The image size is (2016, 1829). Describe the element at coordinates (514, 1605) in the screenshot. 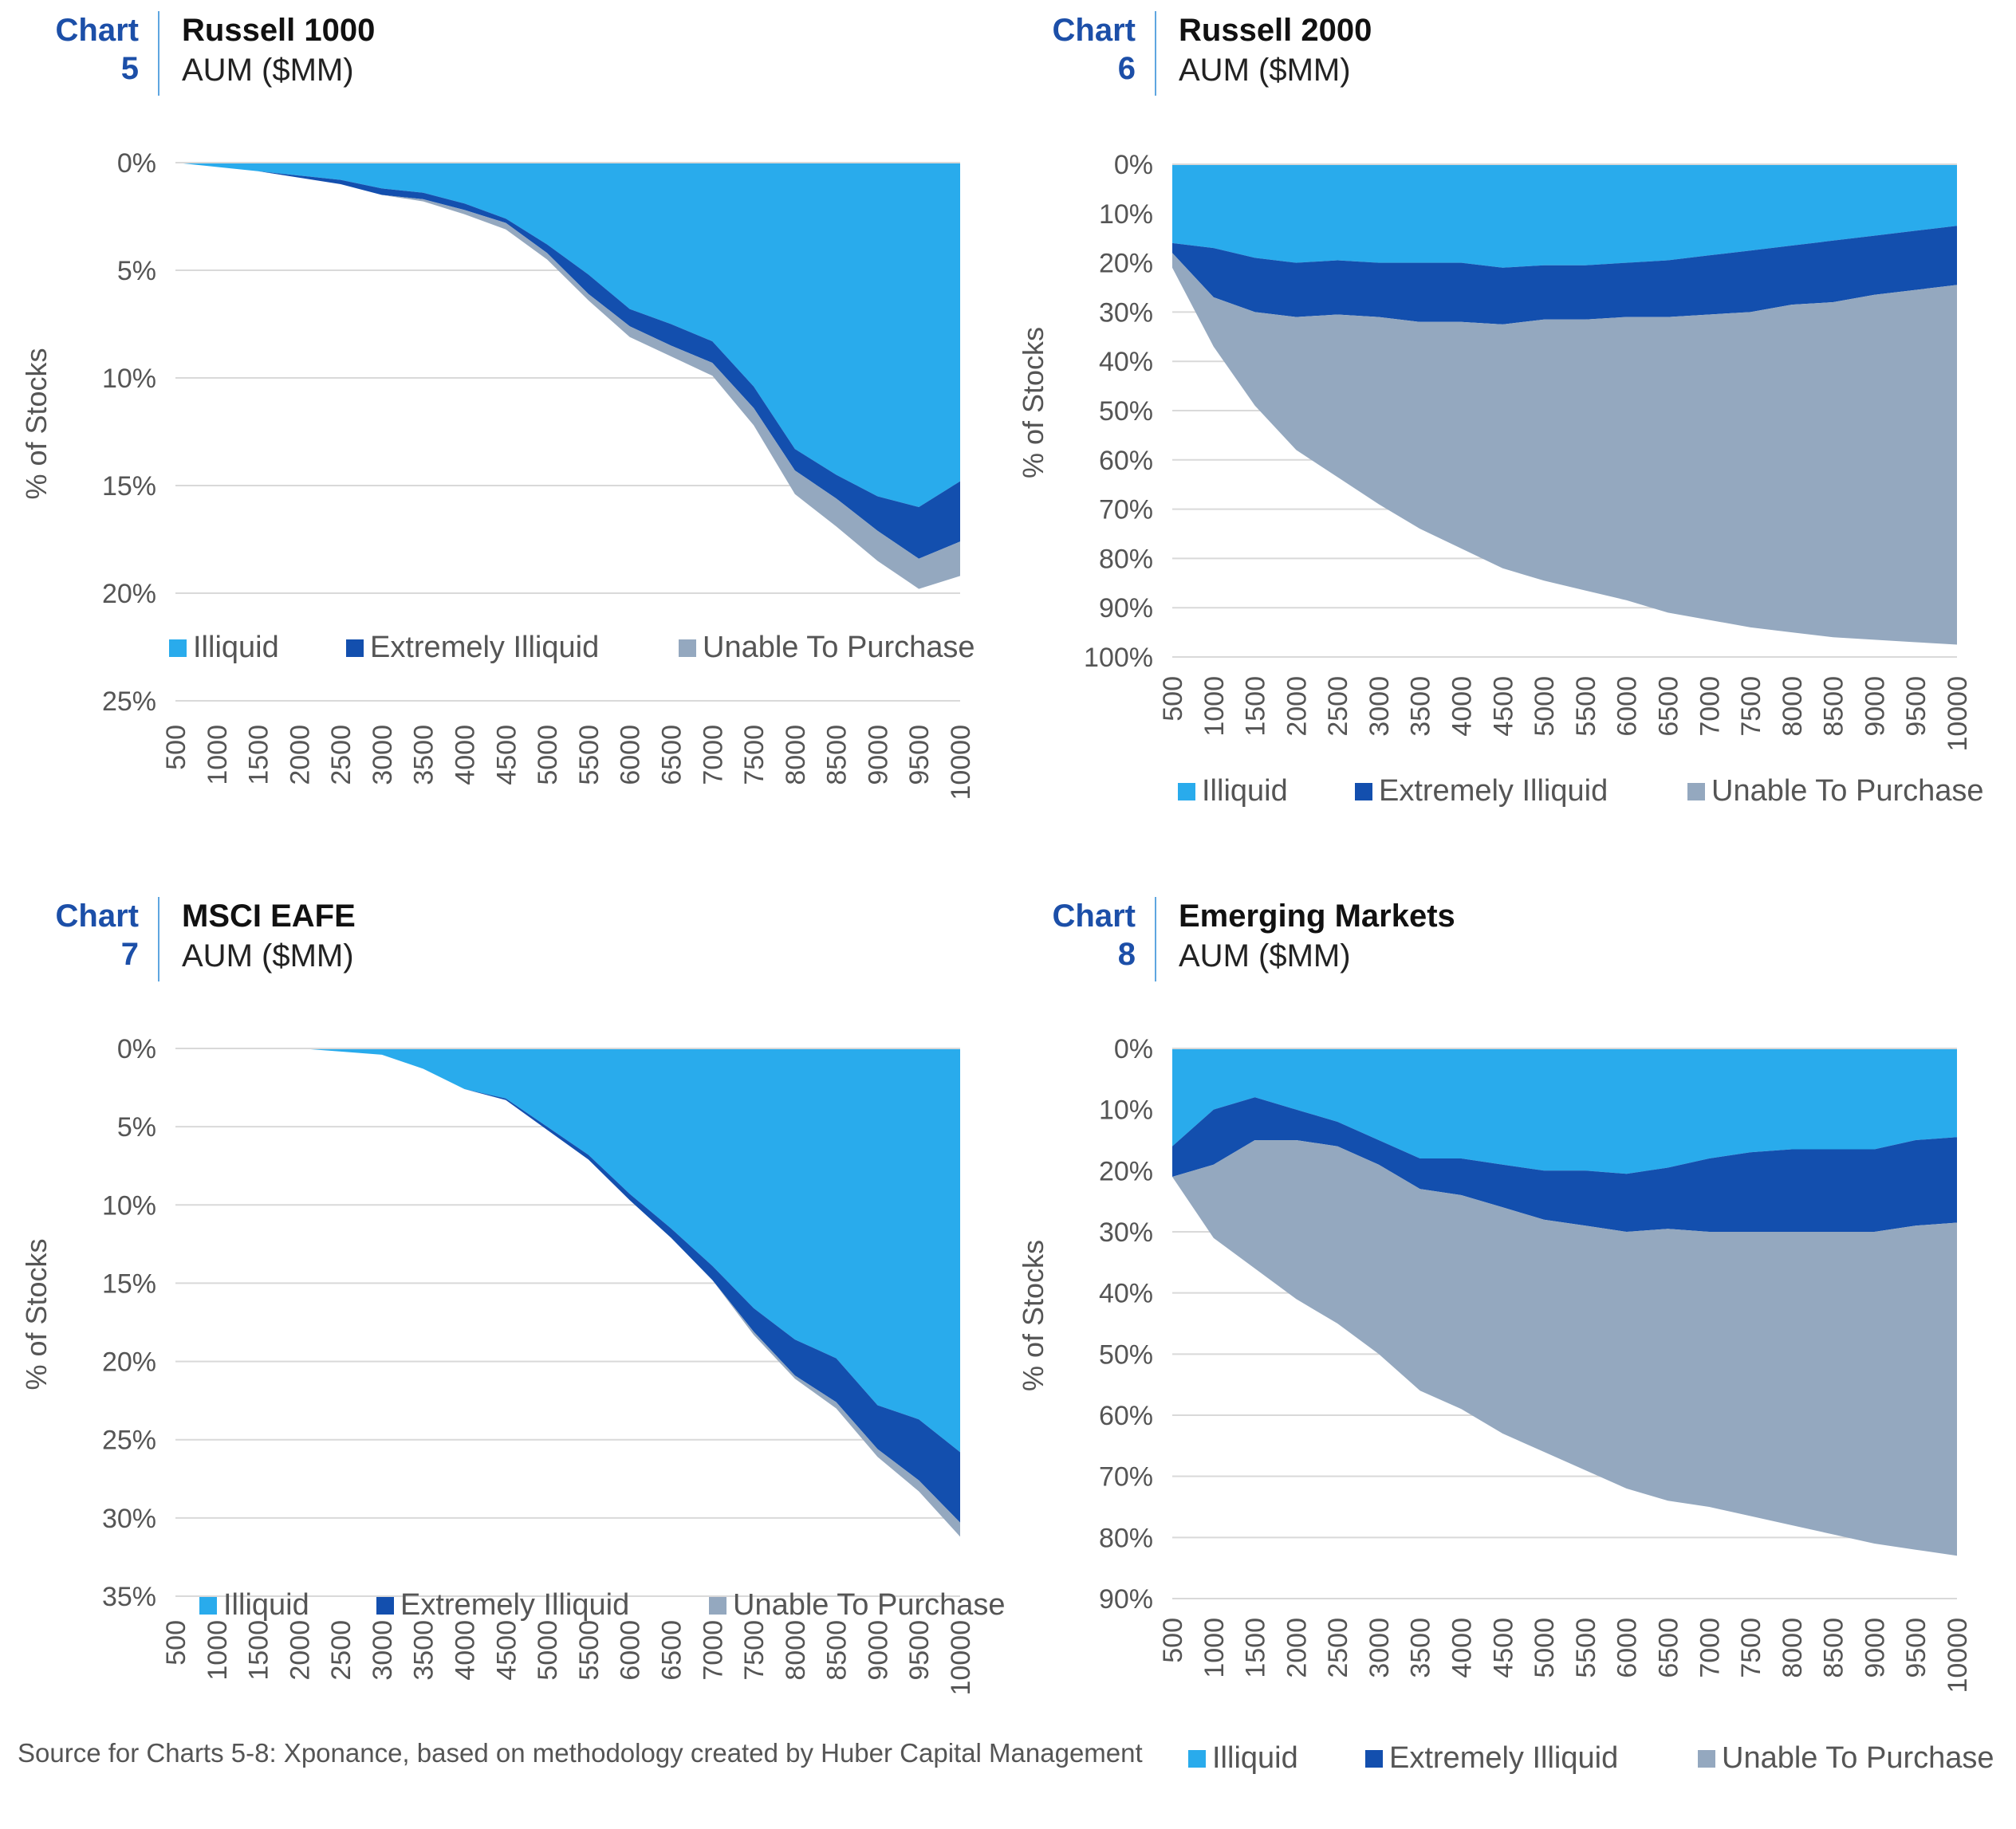

I see `legend-label: Extremely Illiquid` at that location.